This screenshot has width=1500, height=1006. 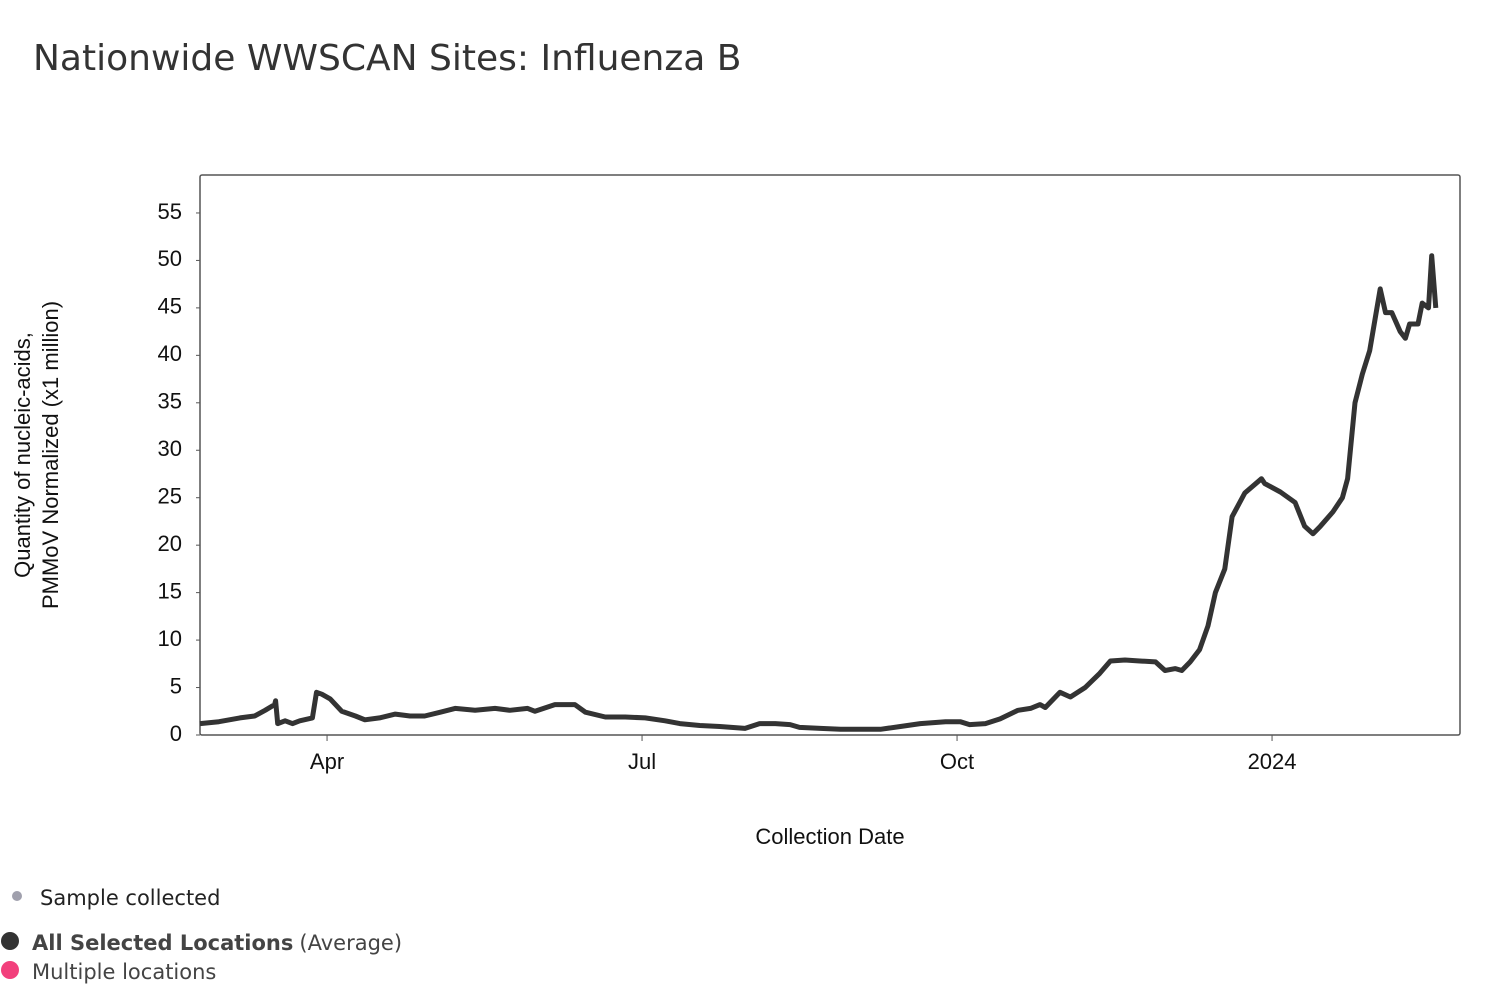 What do you see at coordinates (170, 353) in the screenshot?
I see `y-tick-label: 40` at bounding box center [170, 353].